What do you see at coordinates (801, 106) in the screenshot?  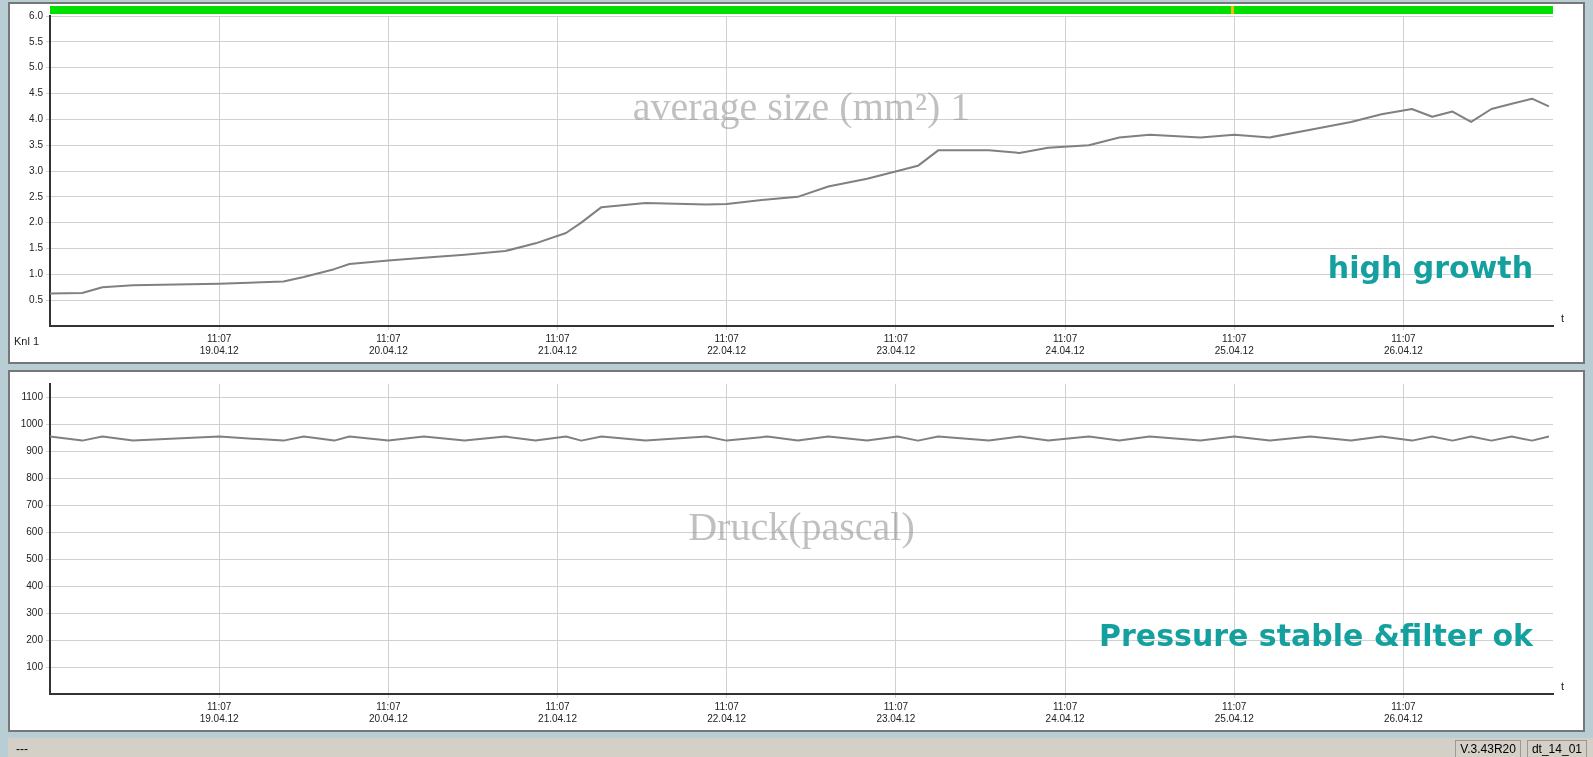 I see `y-axis-title: average size (mm²) 1` at bounding box center [801, 106].